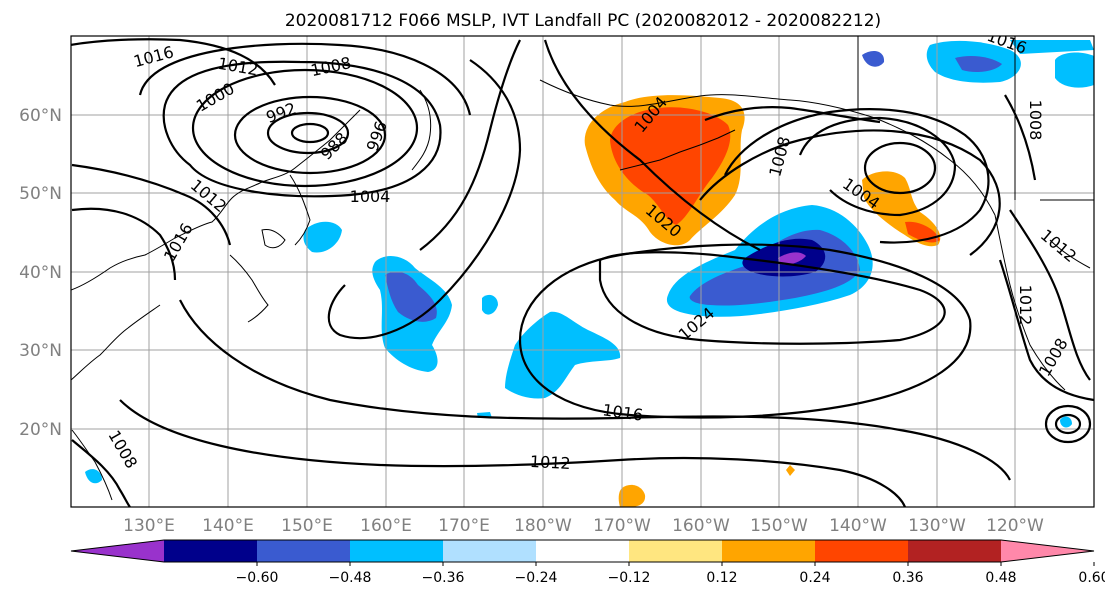 The image size is (1105, 601). What do you see at coordinates (249, 288) in the screenshot?
I see `coastline-japan-honshu` at bounding box center [249, 288].